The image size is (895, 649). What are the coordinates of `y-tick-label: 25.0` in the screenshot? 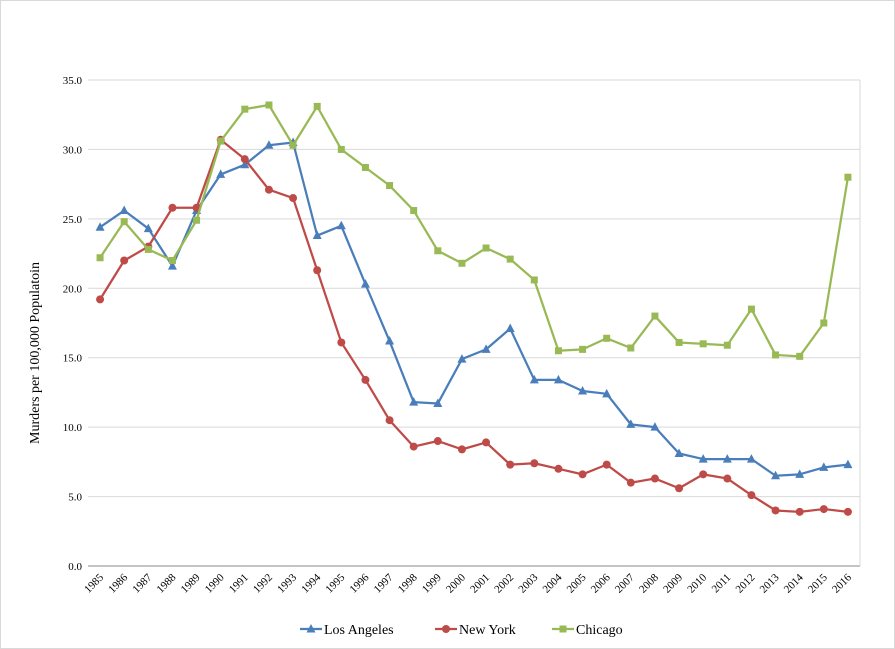 It's located at (73, 220).